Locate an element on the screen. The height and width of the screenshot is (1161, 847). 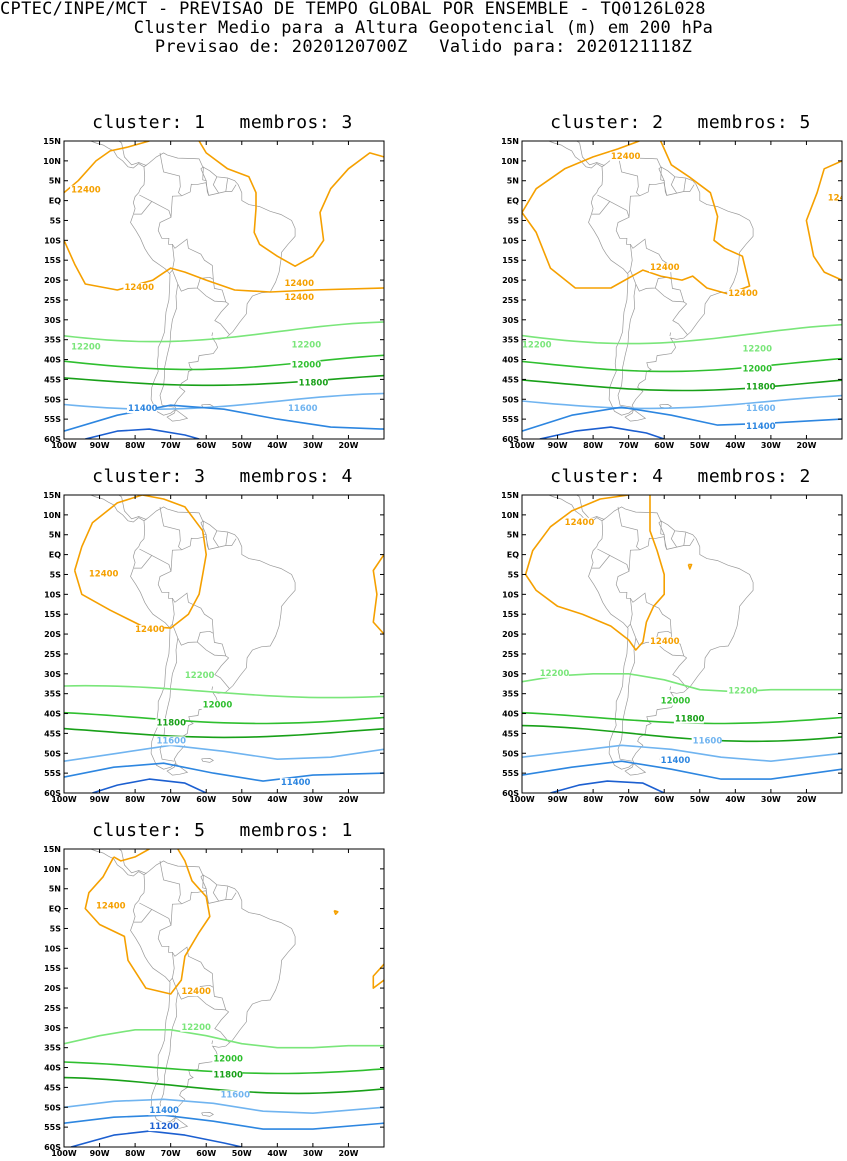
map-layer: 12400 12400 12200 12000 11800 11600 11400 11200 is located at coordinates (224, 998).